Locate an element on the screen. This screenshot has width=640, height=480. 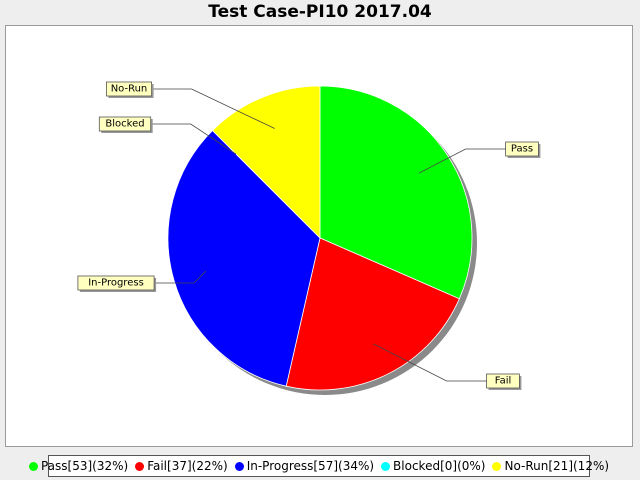
slice-label-fail: Fail is located at coordinates (503, 381).